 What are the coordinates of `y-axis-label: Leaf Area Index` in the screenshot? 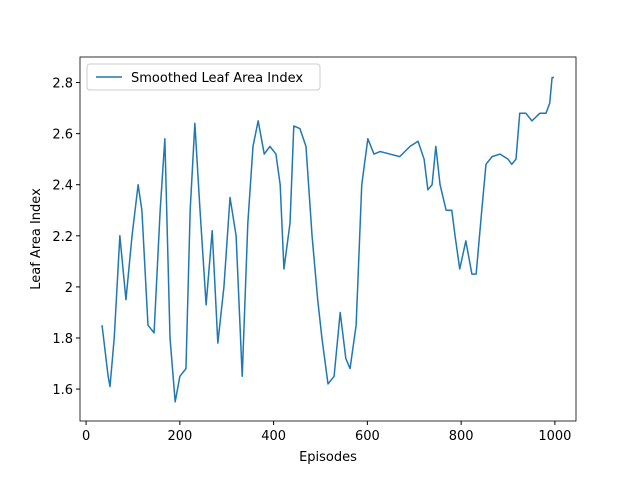 It's located at (36, 239).